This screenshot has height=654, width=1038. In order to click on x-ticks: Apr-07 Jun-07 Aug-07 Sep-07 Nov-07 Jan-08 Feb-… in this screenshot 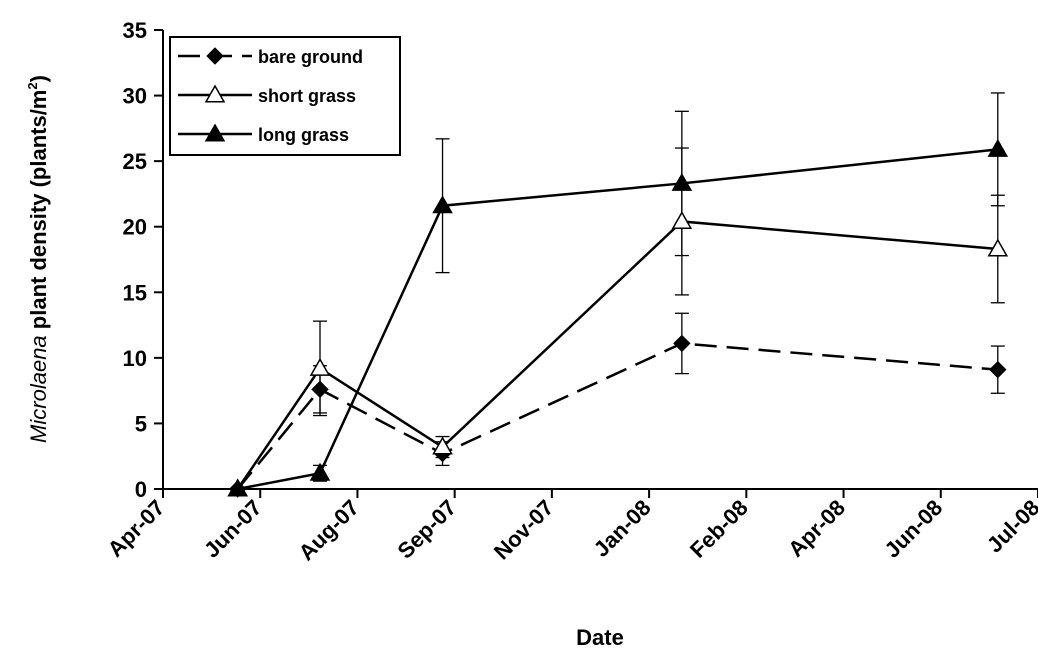, I will do `click(570, 527)`.